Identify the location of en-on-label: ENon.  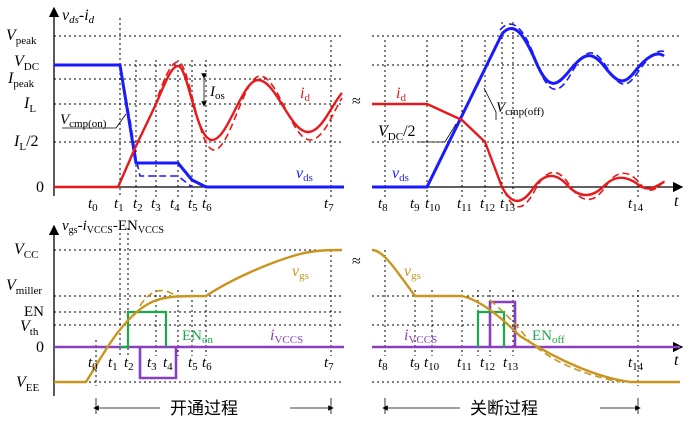
(198, 337).